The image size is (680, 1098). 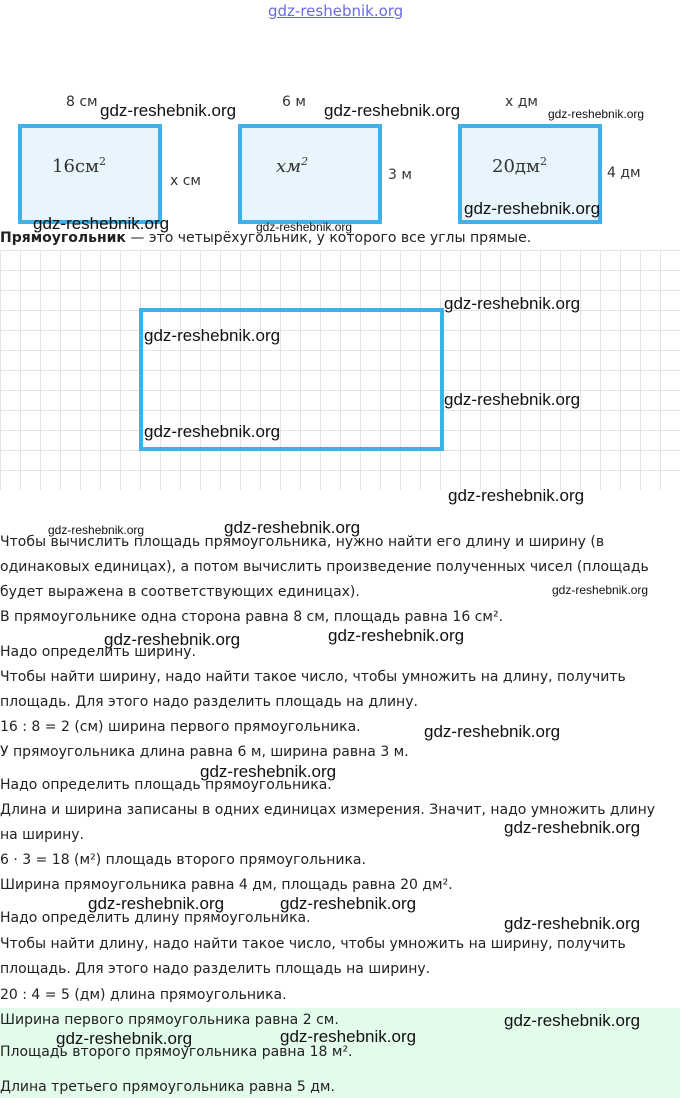 What do you see at coordinates (294, 102) in the screenshot?
I see `figure-2-top-label: 6 м` at bounding box center [294, 102].